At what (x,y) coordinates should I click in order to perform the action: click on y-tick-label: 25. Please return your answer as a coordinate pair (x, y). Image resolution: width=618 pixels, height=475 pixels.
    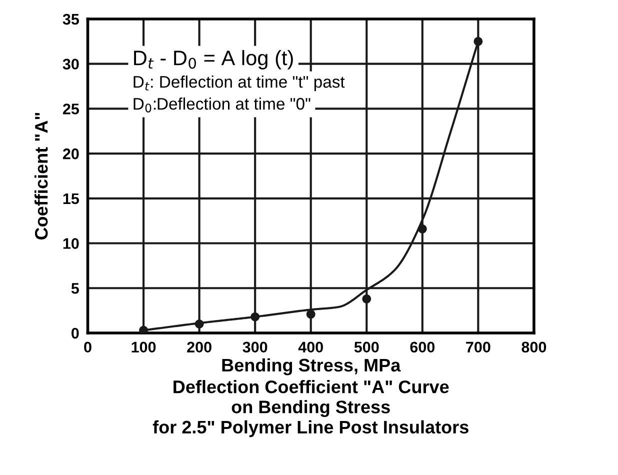
    Looking at the image, I should click on (70, 109).